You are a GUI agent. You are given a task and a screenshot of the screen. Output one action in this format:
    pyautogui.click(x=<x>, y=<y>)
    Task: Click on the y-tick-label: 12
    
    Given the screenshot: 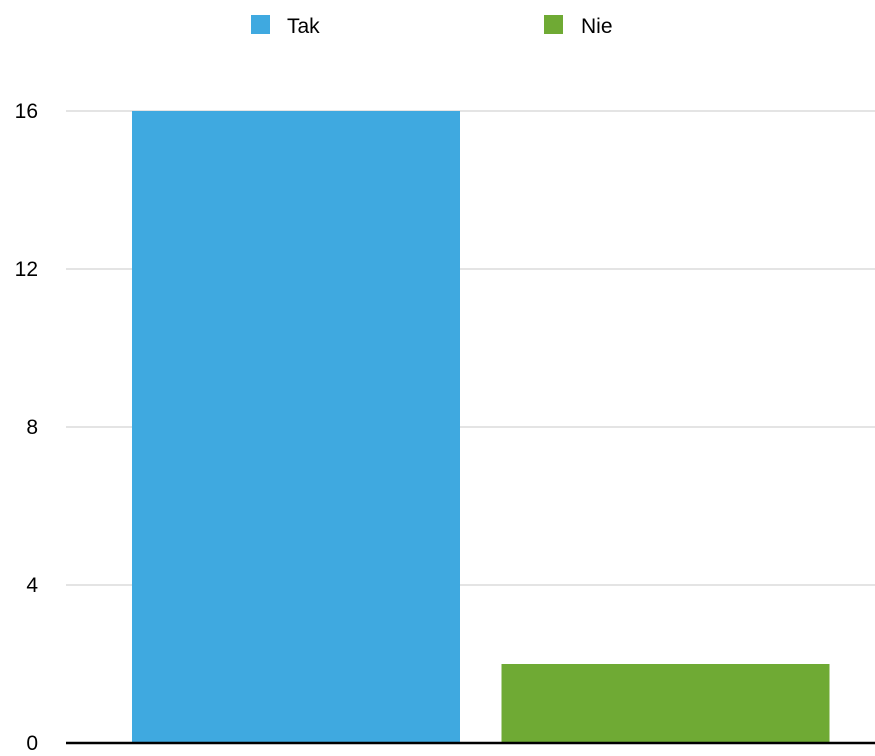 What is the action you would take?
    pyautogui.click(x=26, y=269)
    